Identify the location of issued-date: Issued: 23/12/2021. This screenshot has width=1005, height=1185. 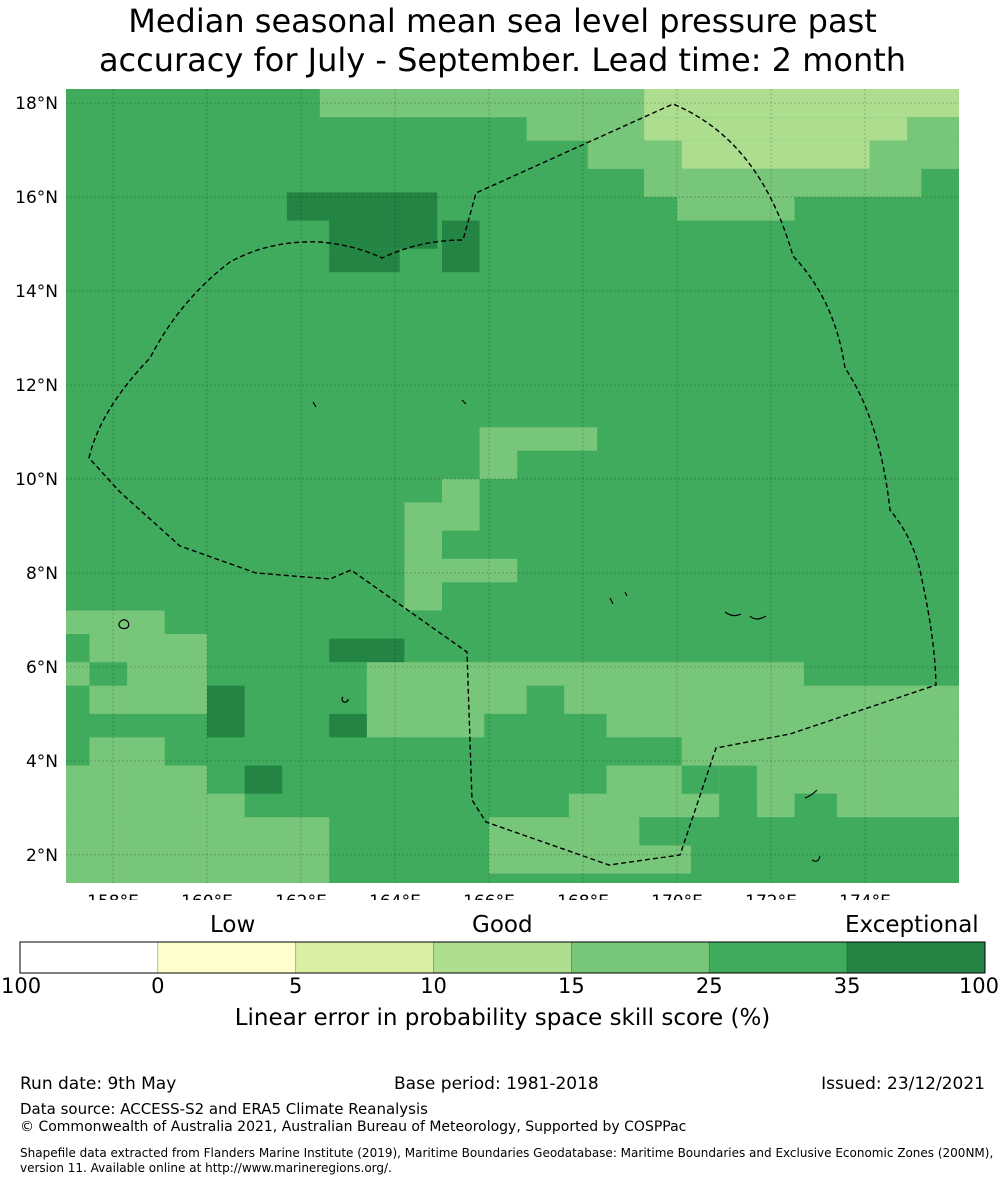
(903, 1084).